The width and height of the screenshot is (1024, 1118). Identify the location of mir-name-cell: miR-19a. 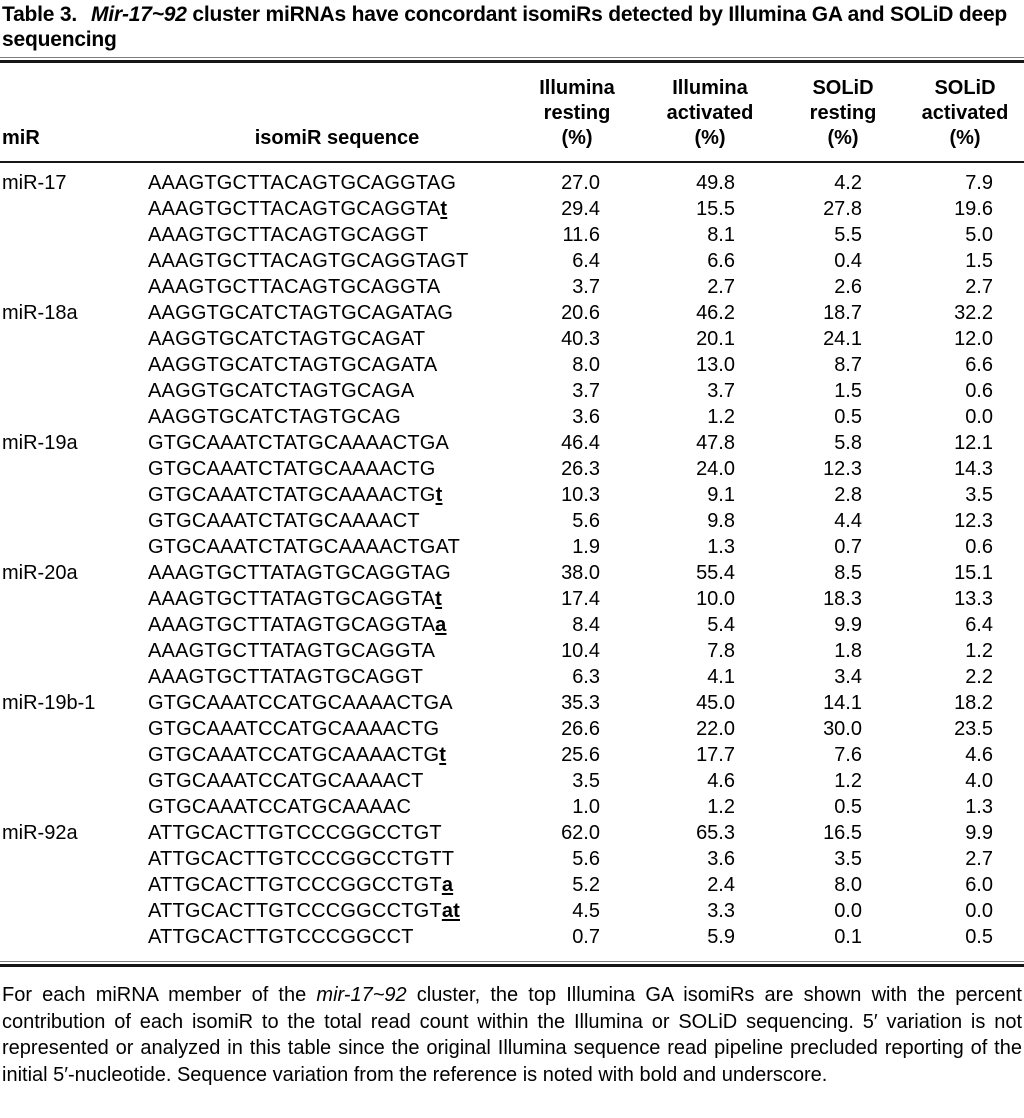
(40, 443).